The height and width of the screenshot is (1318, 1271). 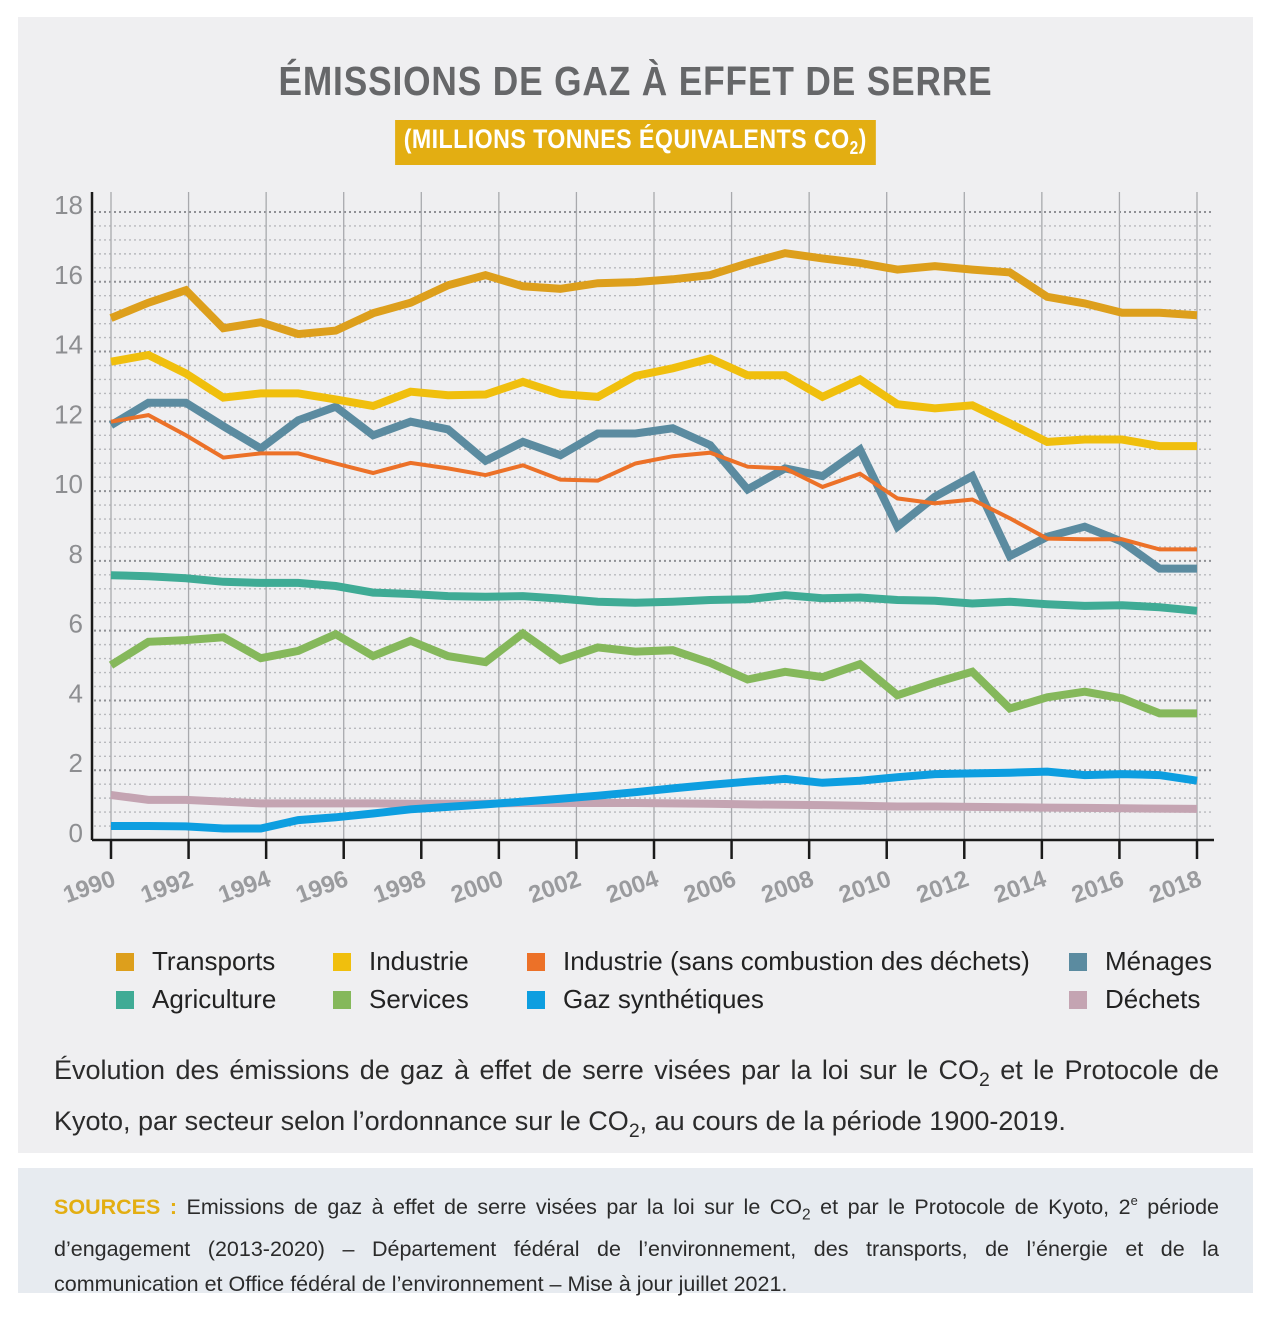 I want to click on series-line-industrie, so click(x=653, y=400).